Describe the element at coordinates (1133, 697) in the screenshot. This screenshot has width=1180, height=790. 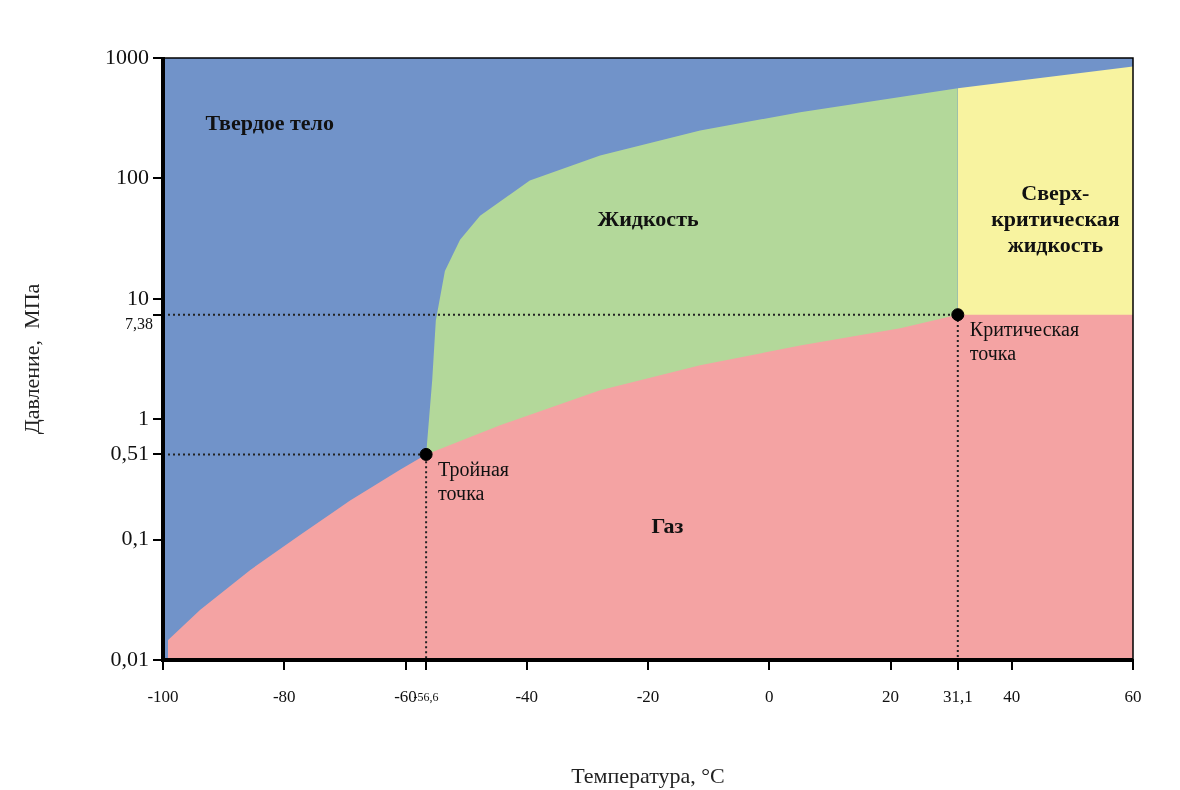
I see `x-tick-label: 60` at that location.